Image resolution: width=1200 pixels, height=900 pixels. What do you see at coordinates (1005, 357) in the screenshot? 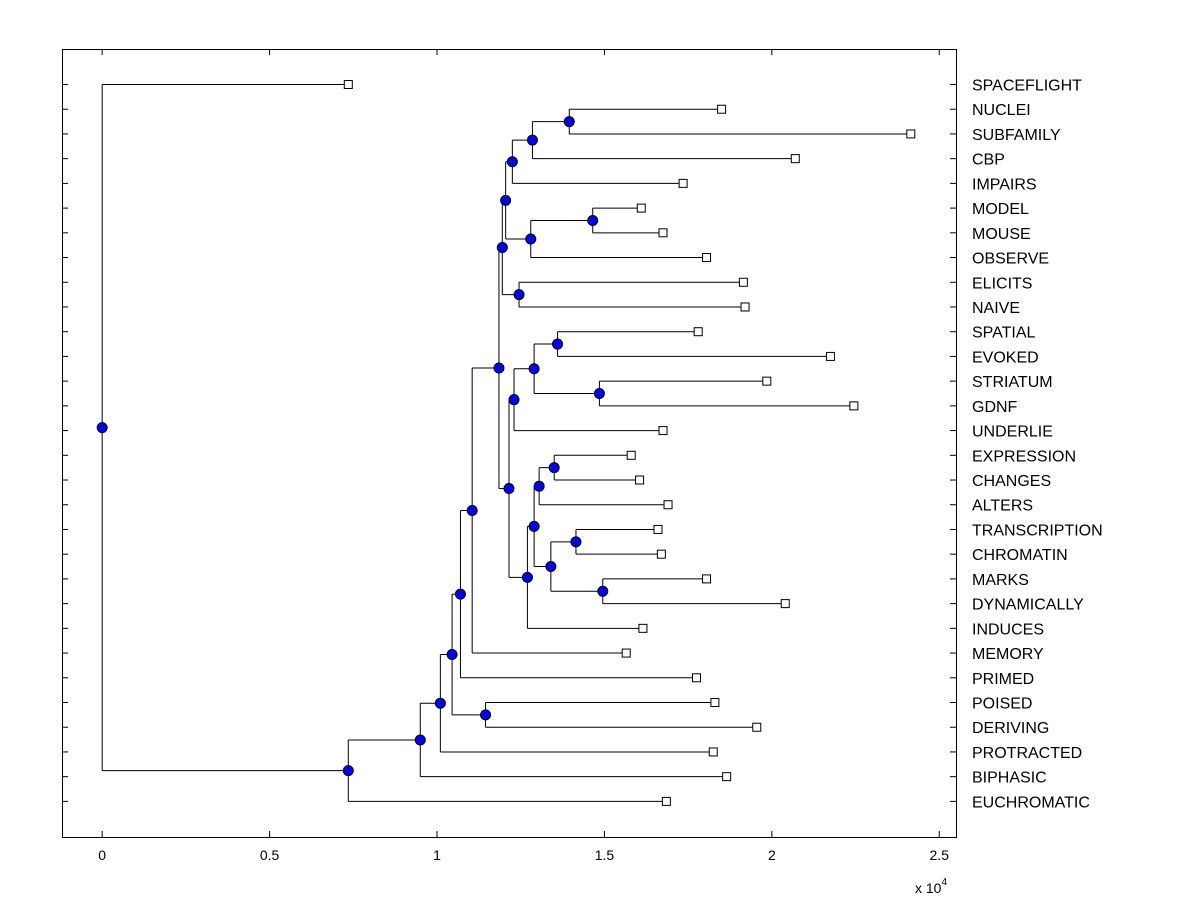
I see `leaf-label: EVOKED` at bounding box center [1005, 357].